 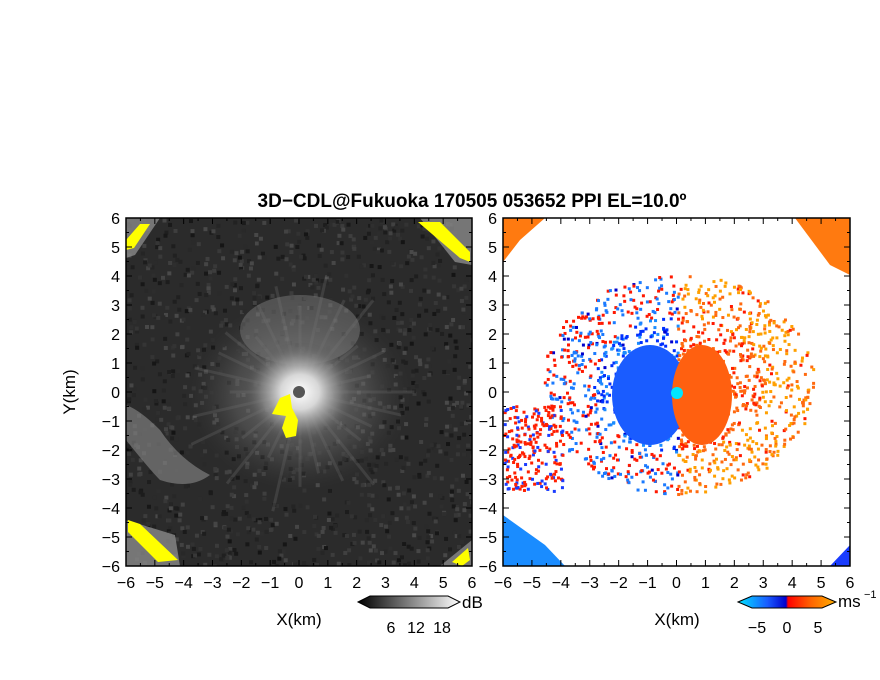 What do you see at coordinates (590, 583) in the screenshot?
I see `velocity-x-tick-label: −3` at bounding box center [590, 583].